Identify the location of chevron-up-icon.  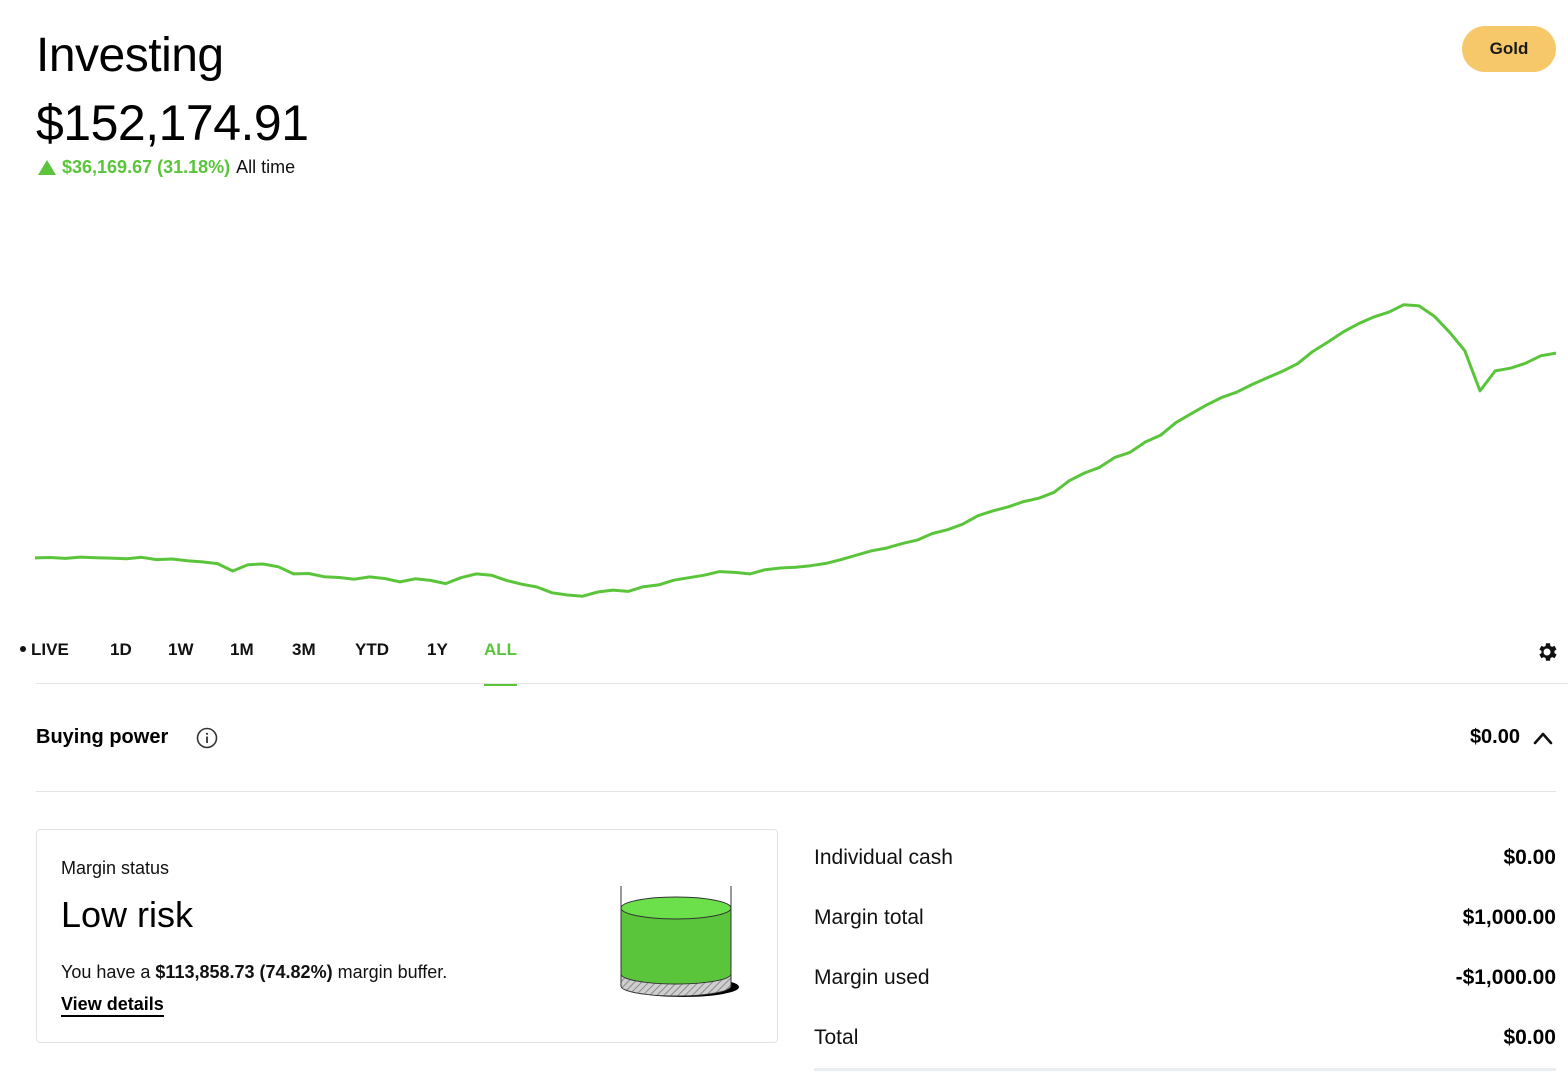
(1543, 738).